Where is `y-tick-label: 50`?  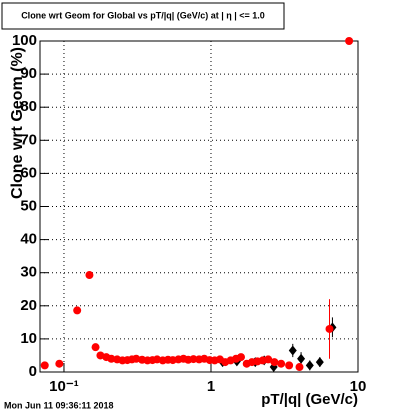
y-tick-label: 50 is located at coordinates (28, 205).